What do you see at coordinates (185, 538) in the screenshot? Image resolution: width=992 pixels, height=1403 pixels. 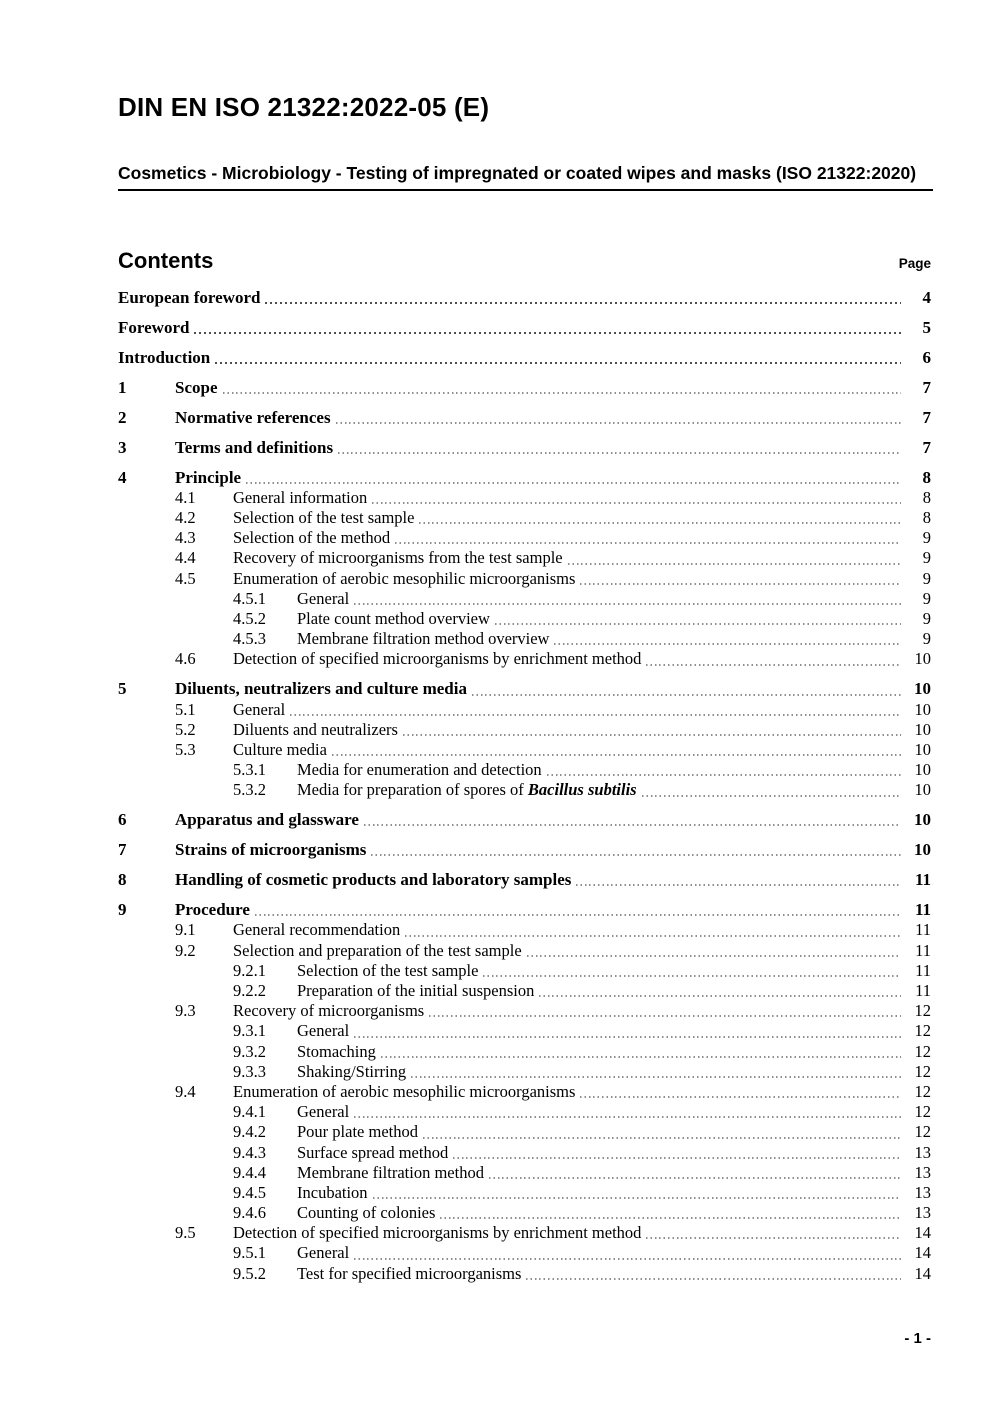 I see `toc-entry-number: 4.3` at bounding box center [185, 538].